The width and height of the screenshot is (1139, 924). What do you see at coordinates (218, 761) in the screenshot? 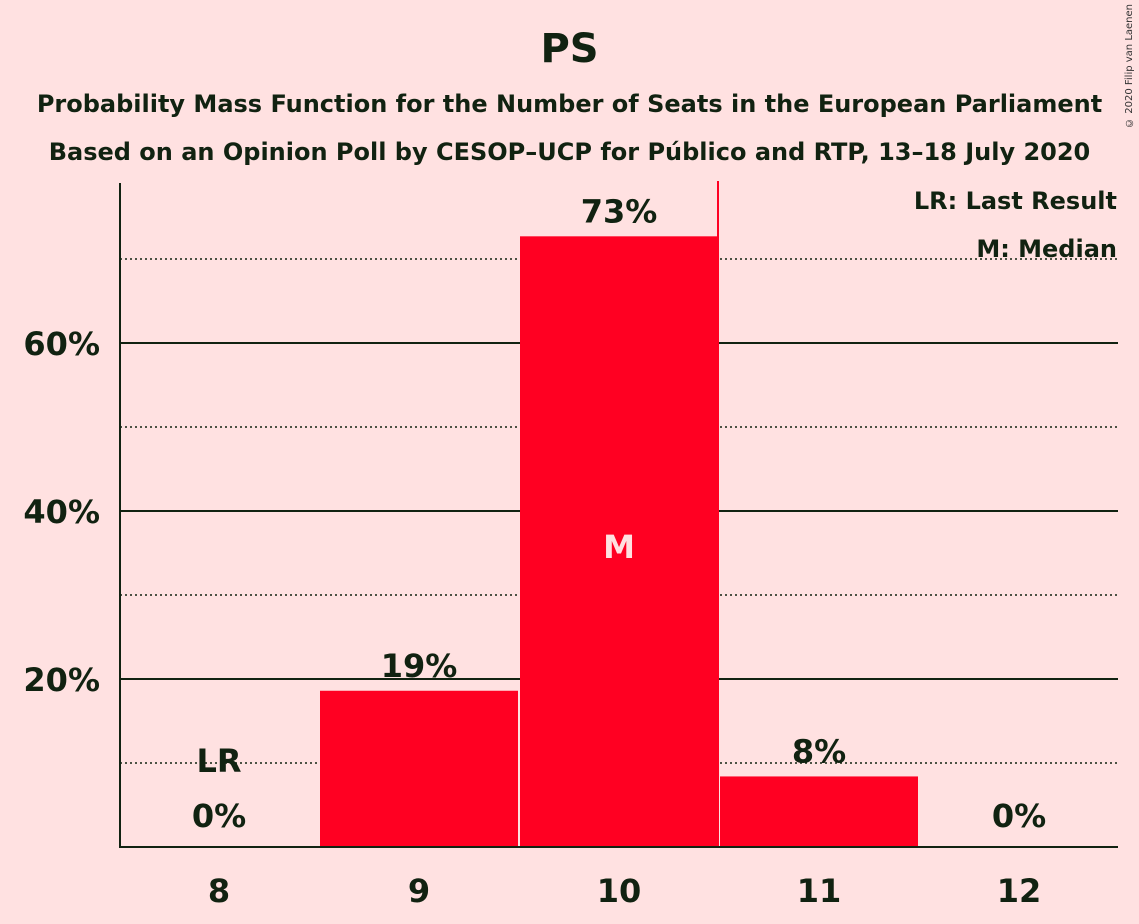
I see `last-result-marker: LR` at bounding box center [218, 761].